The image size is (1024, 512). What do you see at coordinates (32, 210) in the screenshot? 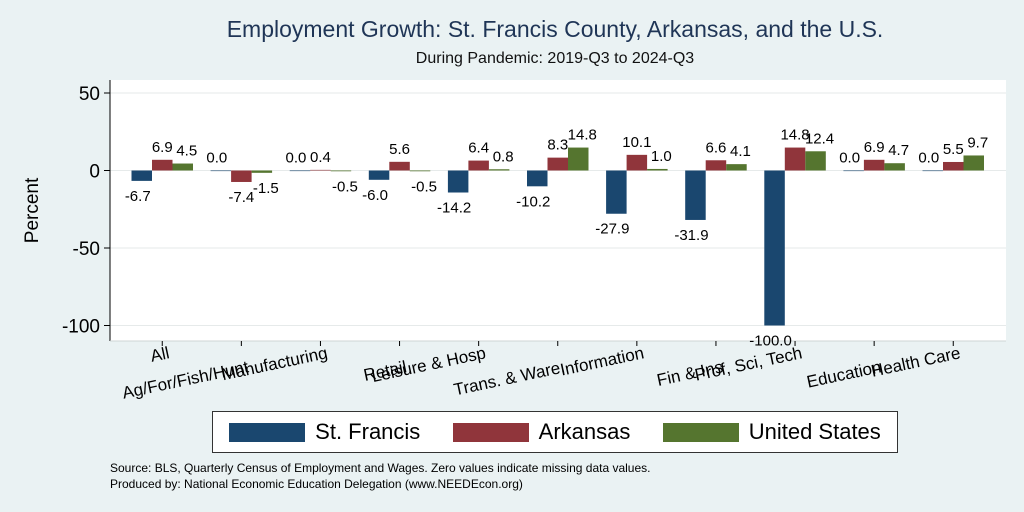
I see `y-axis-label: Percent` at bounding box center [32, 210].